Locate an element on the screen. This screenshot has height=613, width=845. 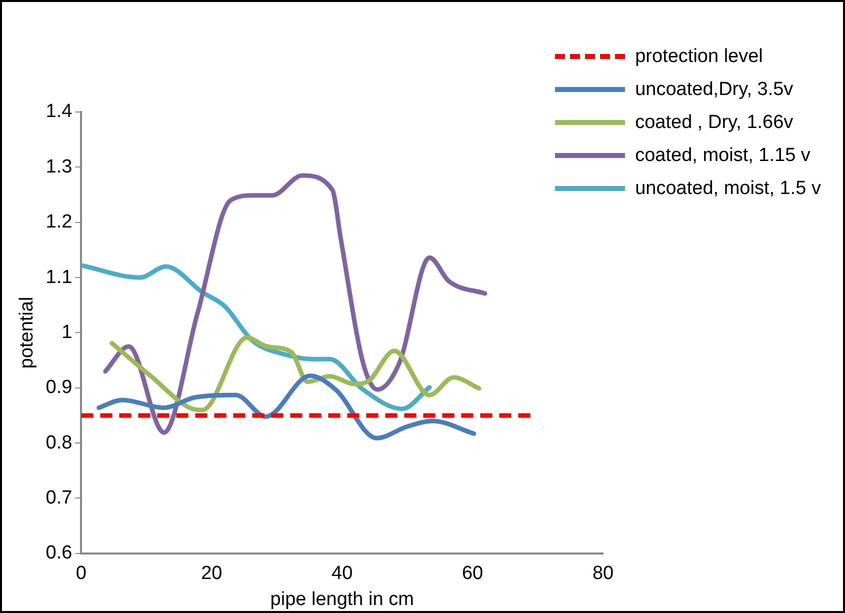
y-tick-label: 1.4 is located at coordinates (59, 111).